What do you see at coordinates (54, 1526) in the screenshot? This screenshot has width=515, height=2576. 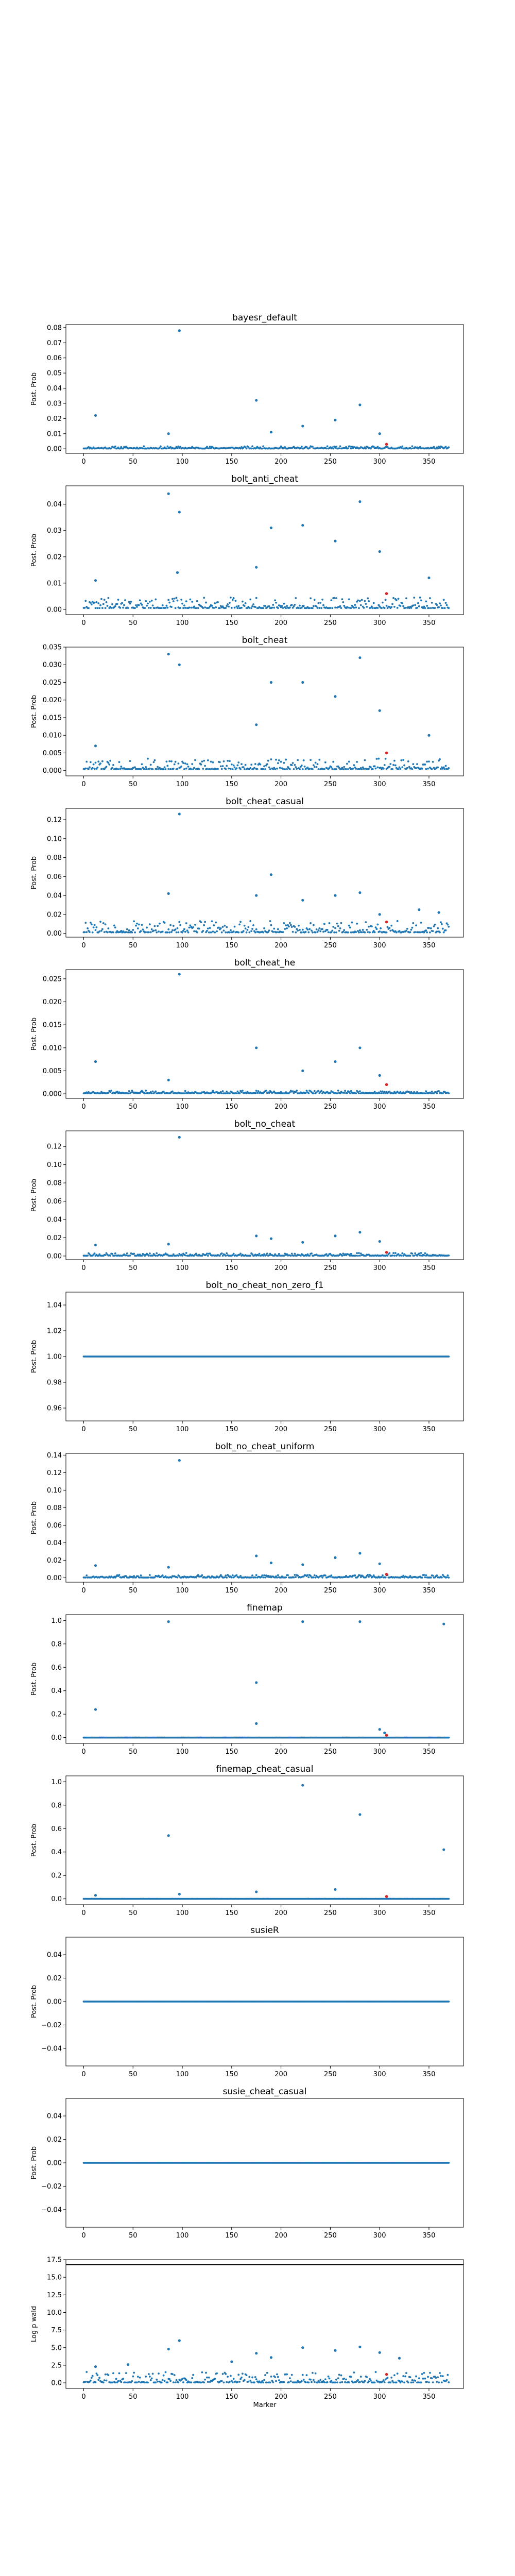 I see `y-tick-label: 0.06` at bounding box center [54, 1526].